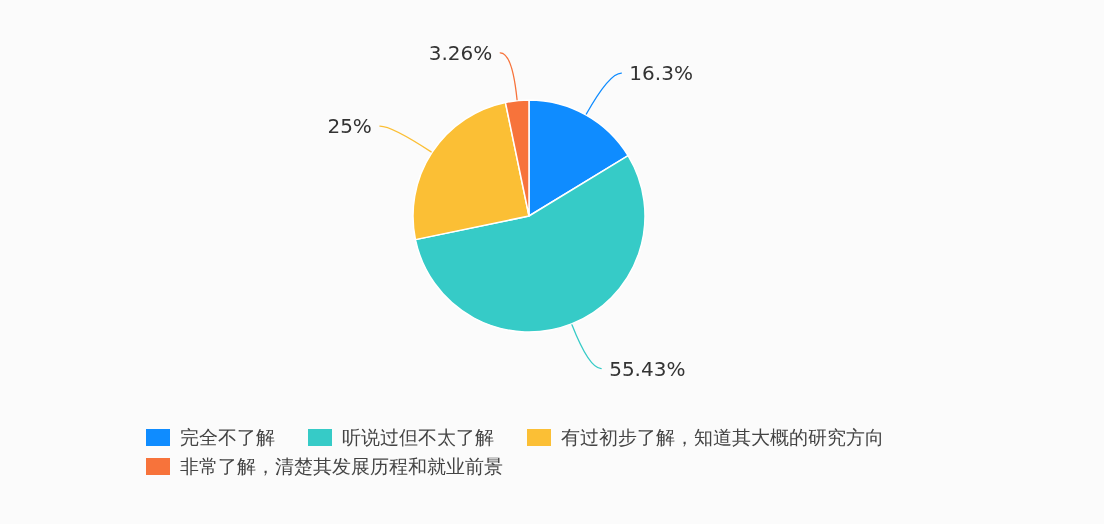  What do you see at coordinates (227, 437) in the screenshot?
I see `legend-label: 完全不了解` at bounding box center [227, 437].